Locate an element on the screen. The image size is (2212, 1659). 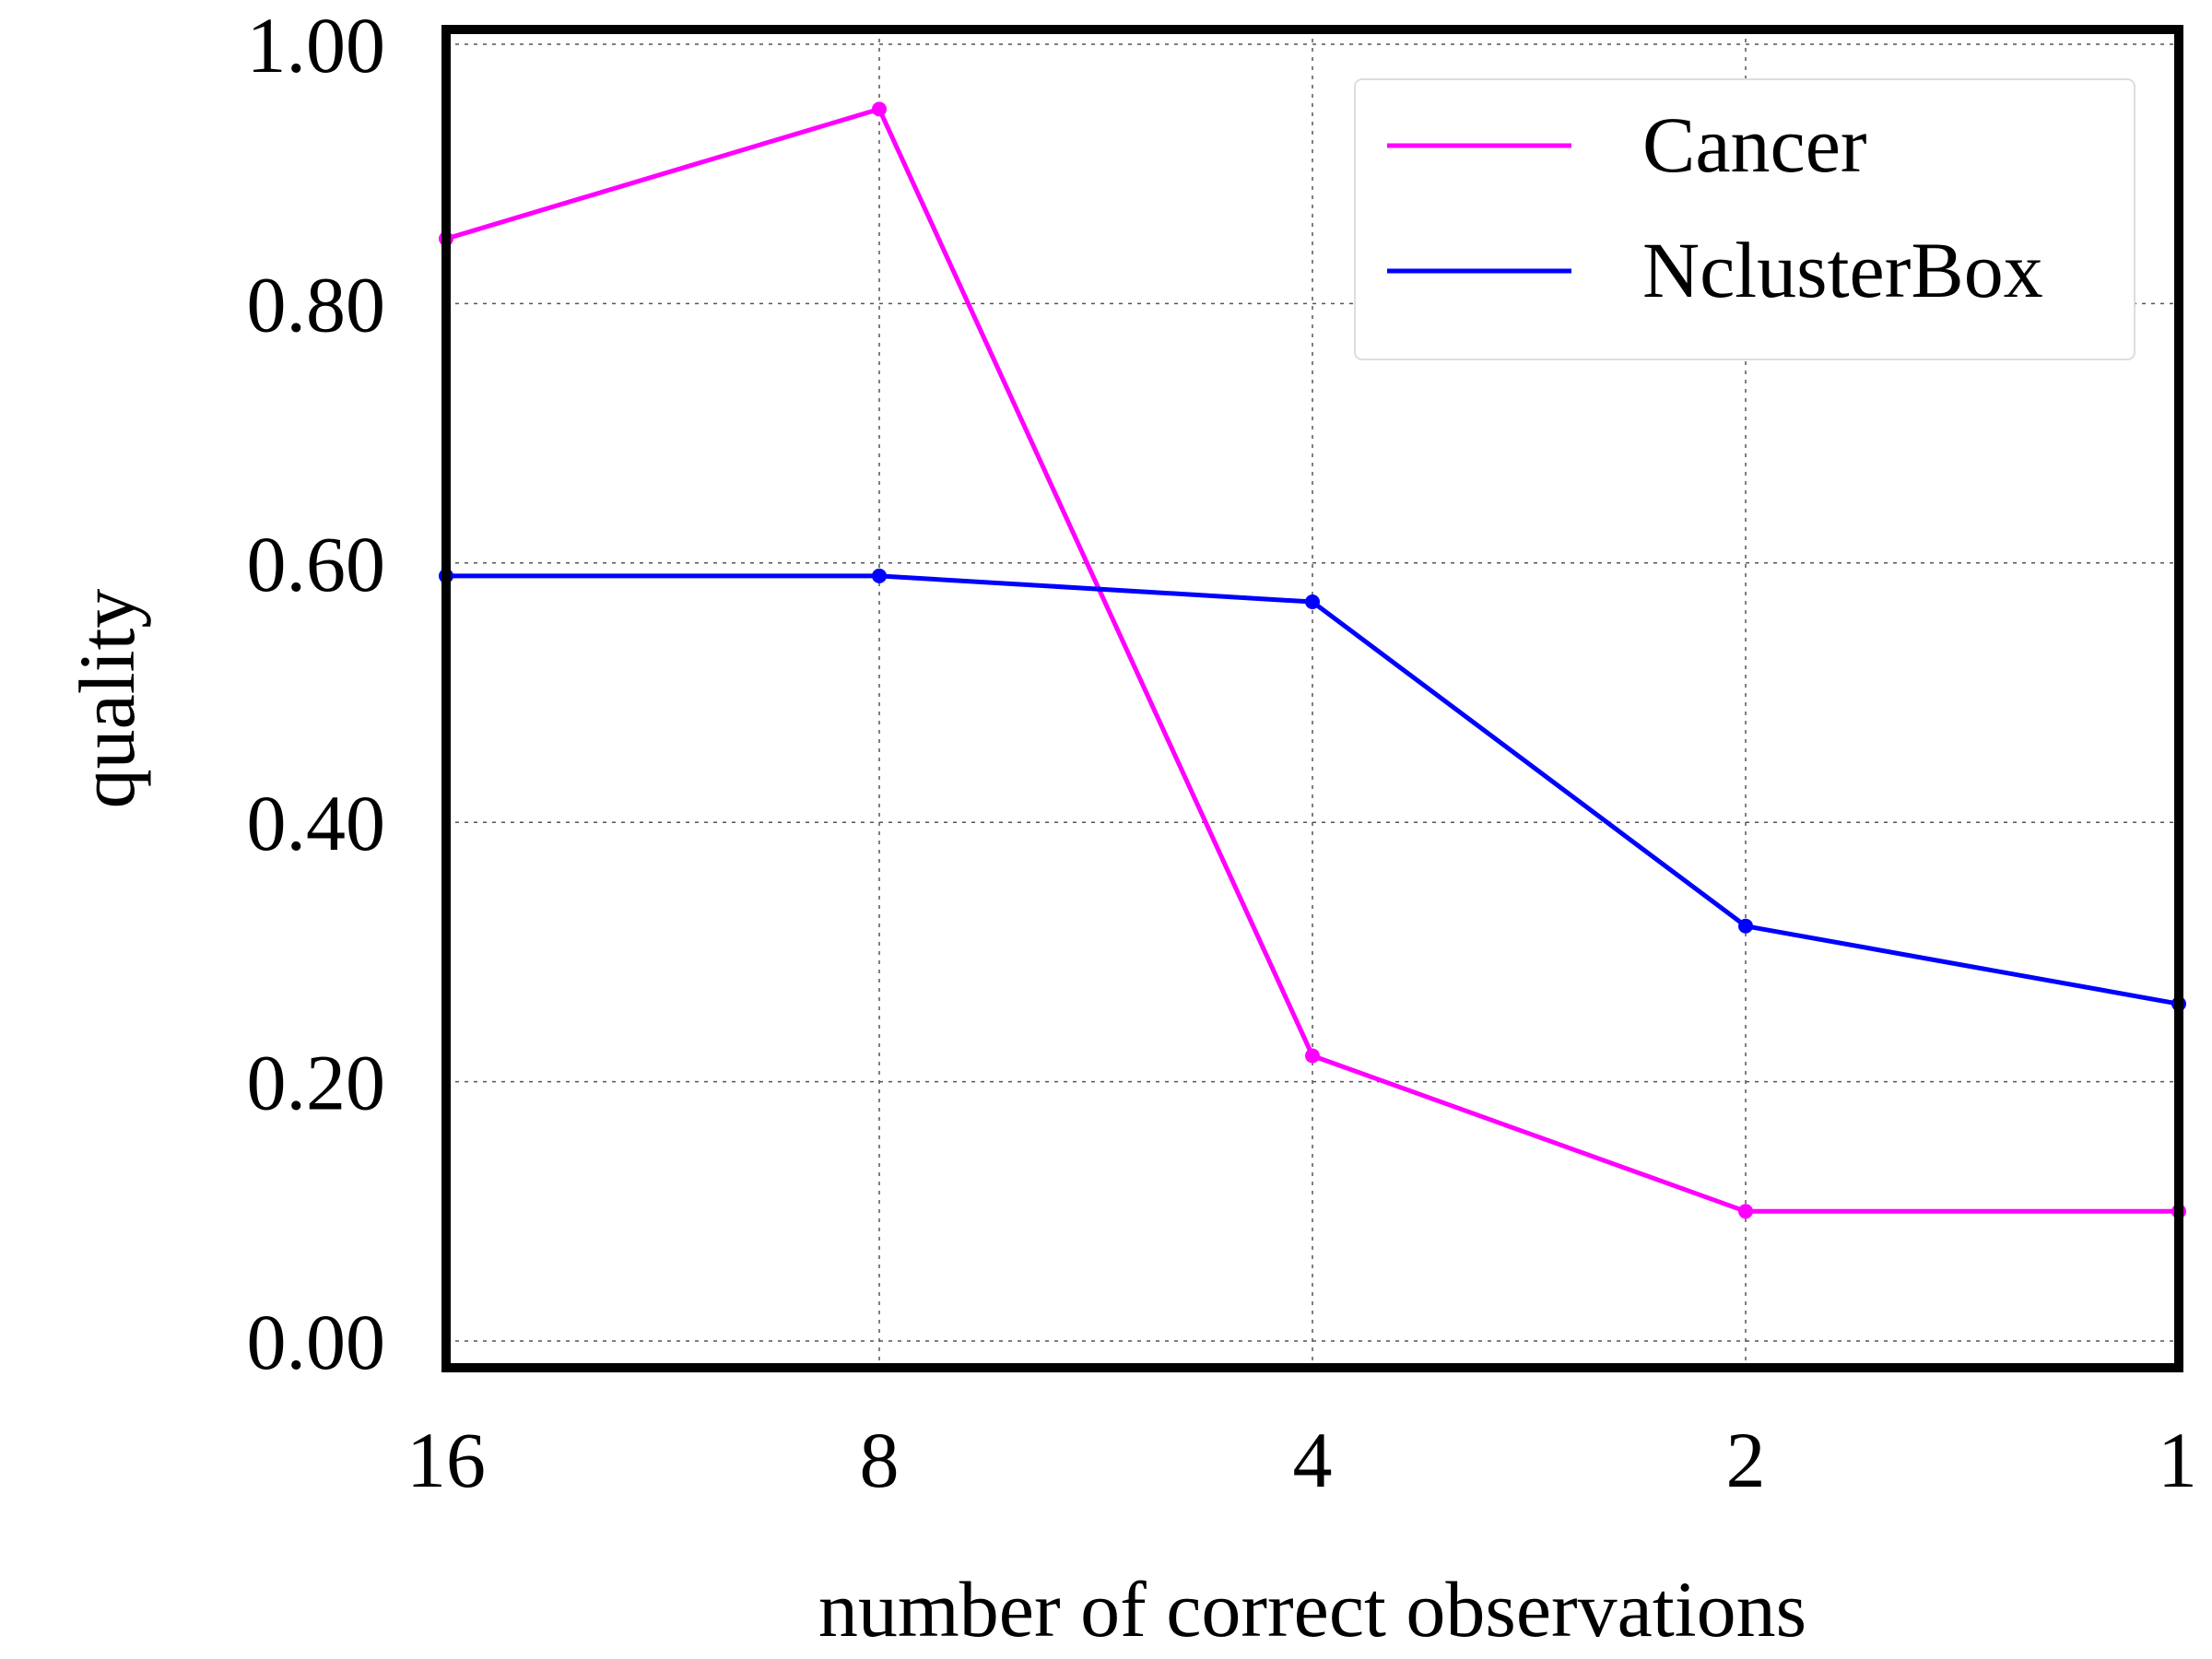
y-tick-label: 0.00 is located at coordinates (316, 1342).